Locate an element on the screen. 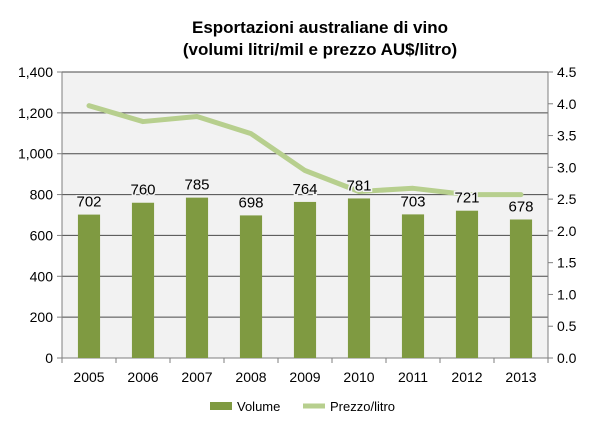  bar-data-label: 703 is located at coordinates (412, 201).